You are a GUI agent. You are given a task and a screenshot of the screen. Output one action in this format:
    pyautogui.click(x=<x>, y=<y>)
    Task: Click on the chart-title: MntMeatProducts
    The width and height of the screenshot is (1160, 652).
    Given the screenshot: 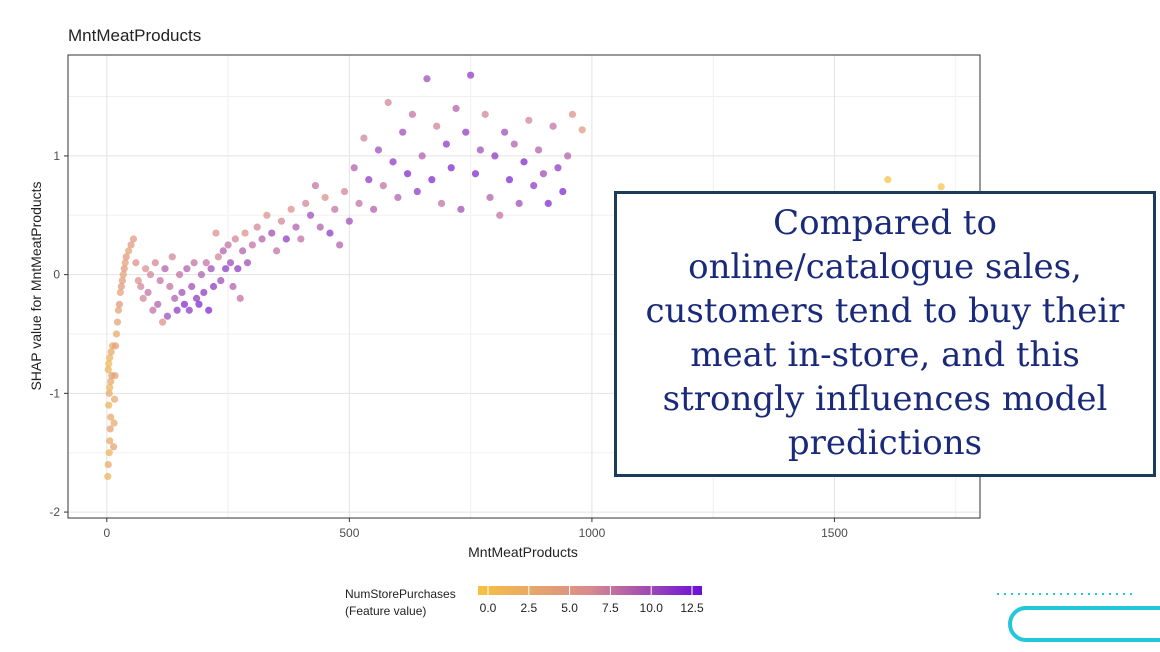 What is the action you would take?
    pyautogui.click(x=135, y=35)
    